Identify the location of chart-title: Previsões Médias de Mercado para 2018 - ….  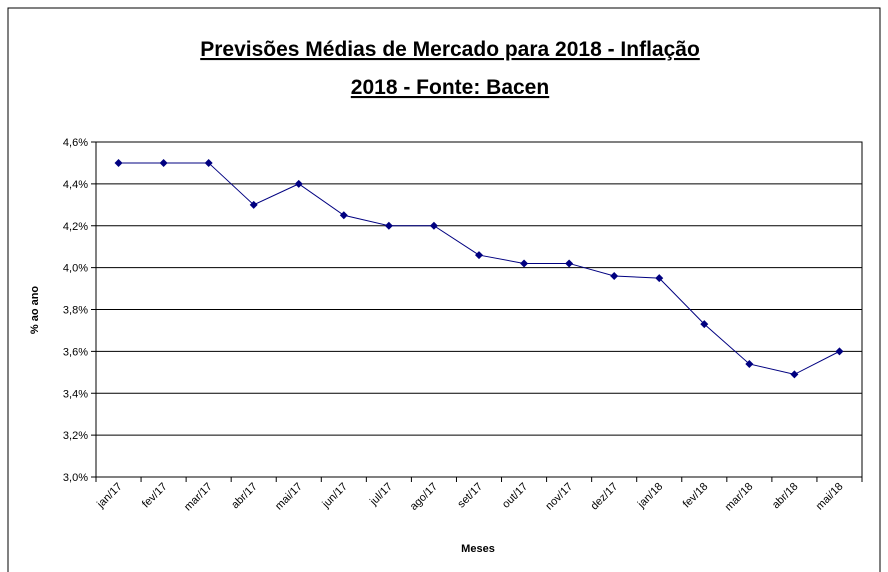
(450, 49).